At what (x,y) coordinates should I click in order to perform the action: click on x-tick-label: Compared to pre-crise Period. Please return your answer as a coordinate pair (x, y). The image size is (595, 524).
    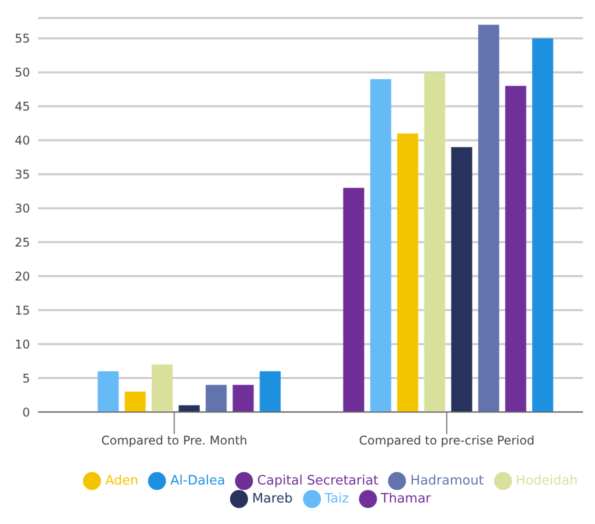
    Looking at the image, I should click on (446, 441).